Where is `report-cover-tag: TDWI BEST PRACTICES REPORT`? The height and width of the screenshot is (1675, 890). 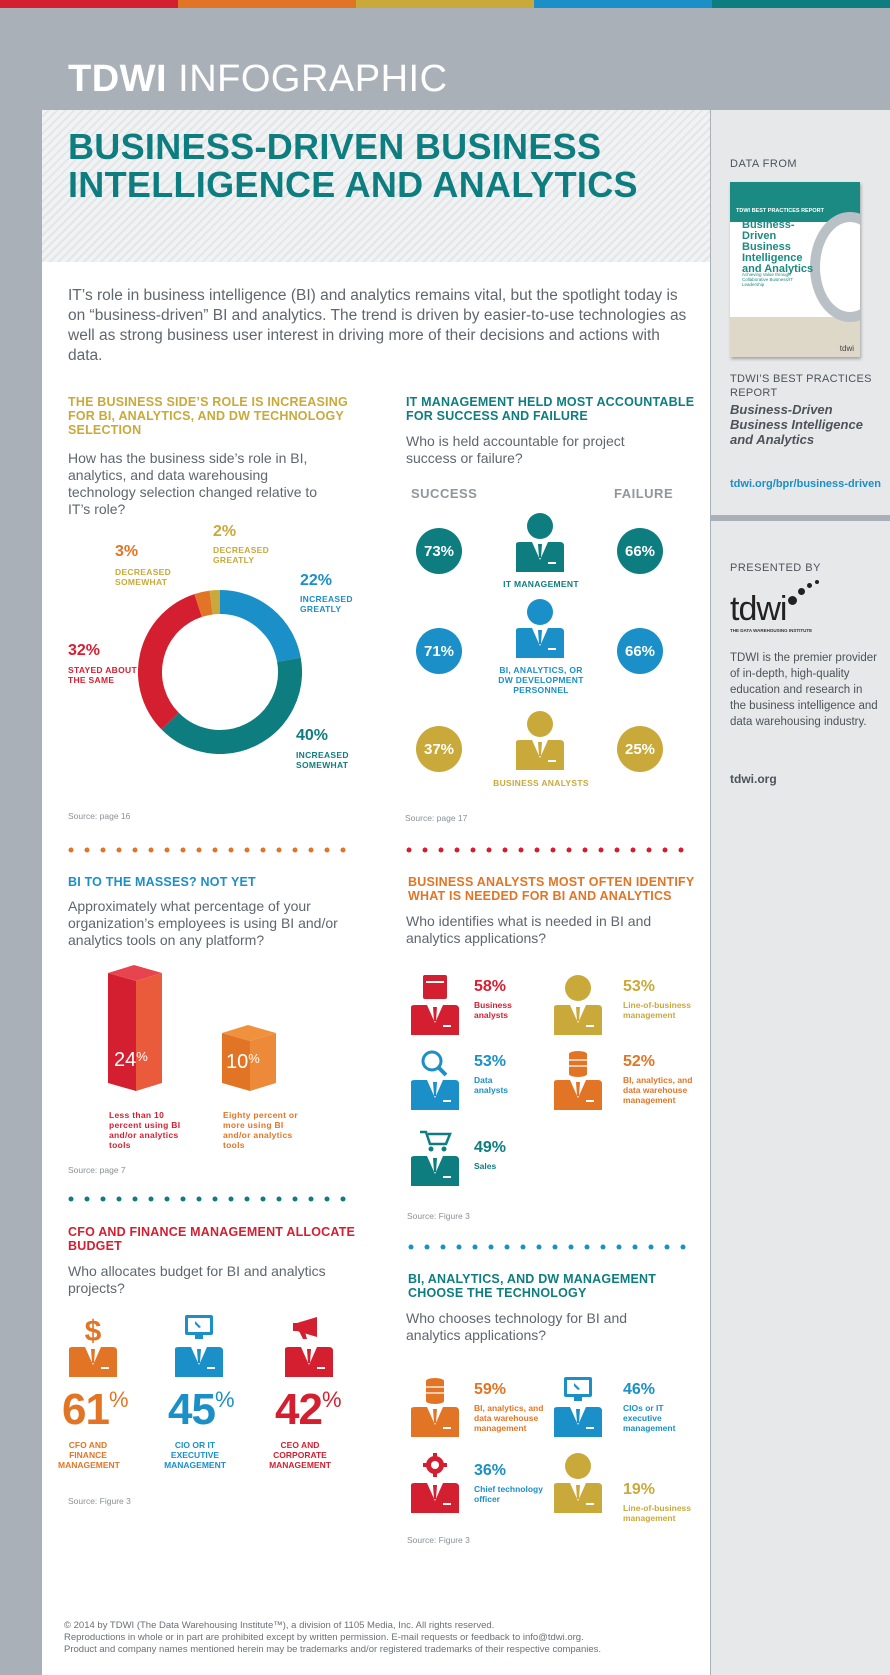
report-cover-tag: TDWI BEST PRACTICES REPORT is located at coordinates (780, 211).